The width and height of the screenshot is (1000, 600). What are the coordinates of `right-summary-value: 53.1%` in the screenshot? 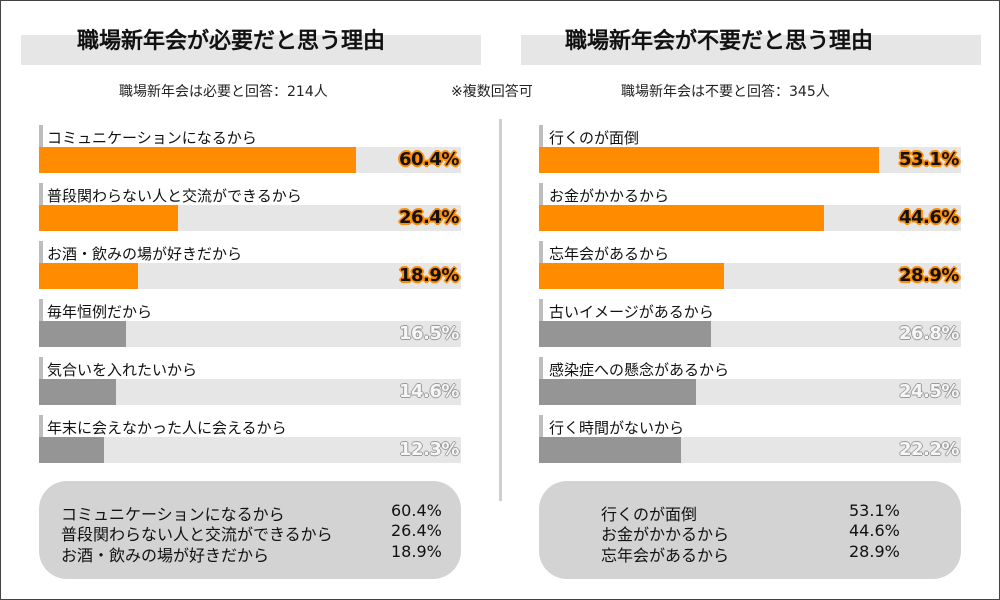 It's located at (874, 510).